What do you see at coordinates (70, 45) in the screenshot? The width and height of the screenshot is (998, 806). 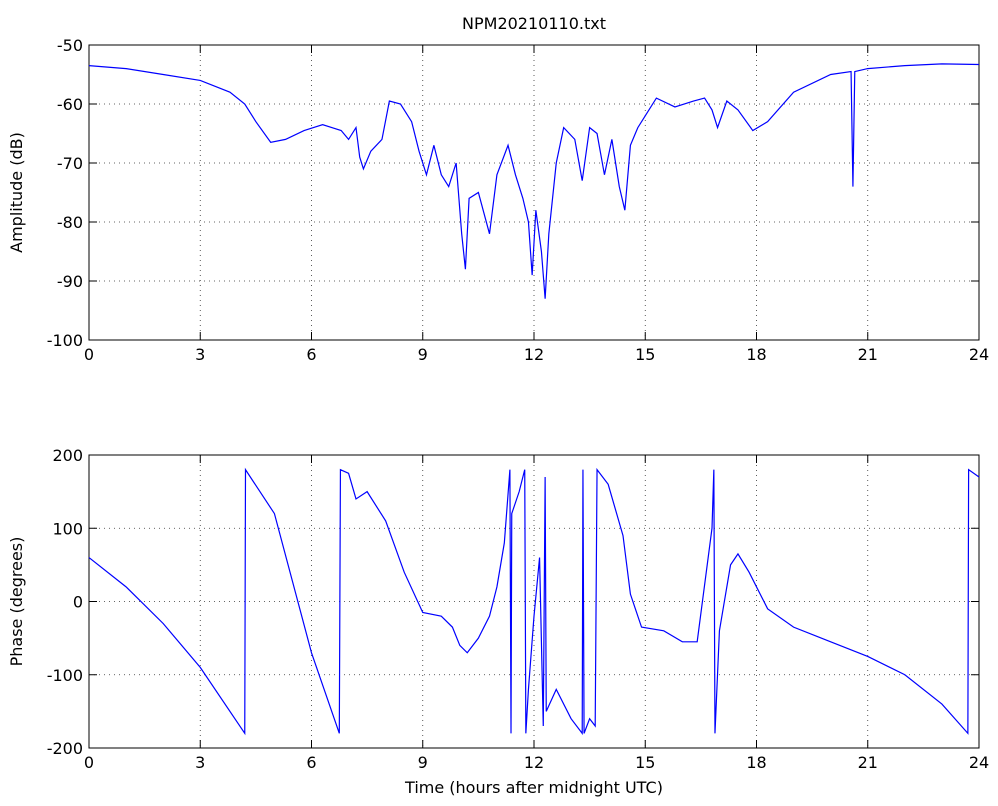 I see `y-tick-label: -50` at bounding box center [70, 45].